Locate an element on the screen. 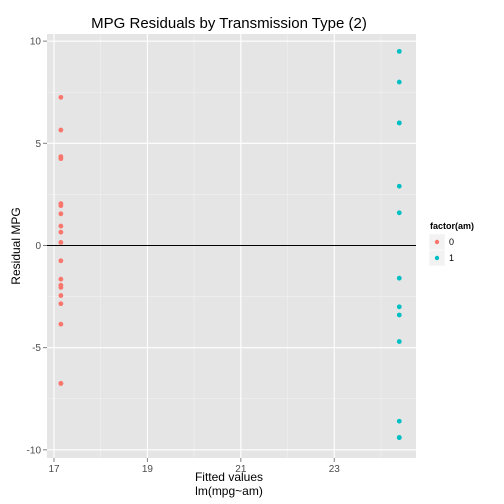 This screenshot has height=504, width=504. y-tick-label: 5 is located at coordinates (38, 144).